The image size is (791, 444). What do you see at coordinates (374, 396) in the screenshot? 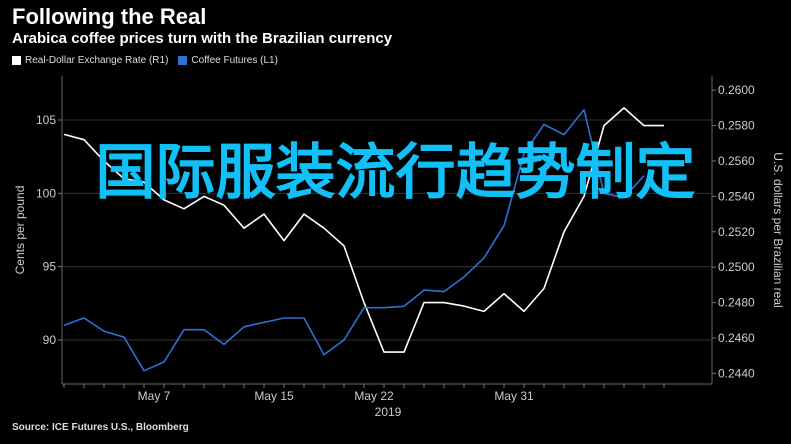
I see `x-tick-label: May 22` at bounding box center [374, 396].